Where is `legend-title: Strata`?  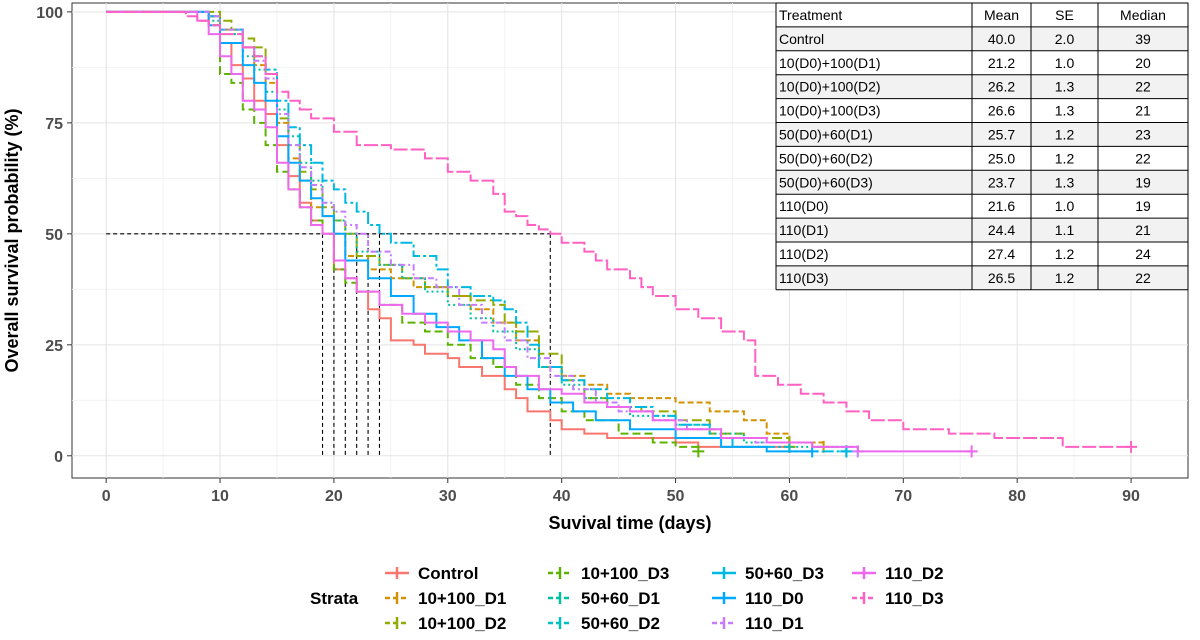
legend-title: Strata is located at coordinates (334, 598).